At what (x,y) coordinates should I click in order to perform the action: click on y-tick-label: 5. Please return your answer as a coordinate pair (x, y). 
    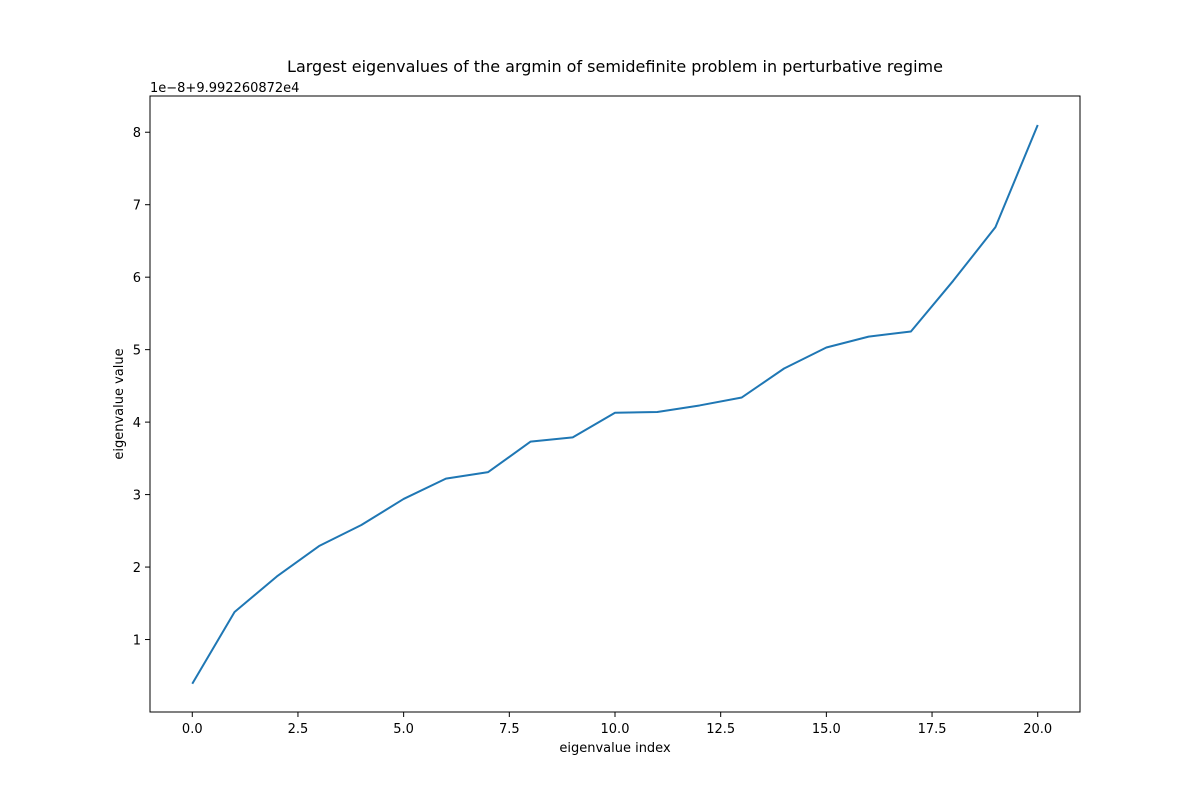
    Looking at the image, I should click on (137, 351).